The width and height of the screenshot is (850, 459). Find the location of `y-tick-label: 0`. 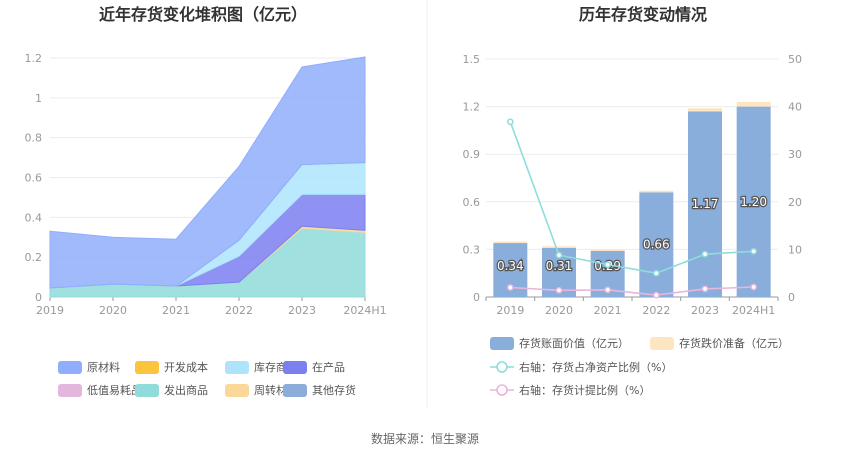

y-tick-label: 0 is located at coordinates (38, 297).